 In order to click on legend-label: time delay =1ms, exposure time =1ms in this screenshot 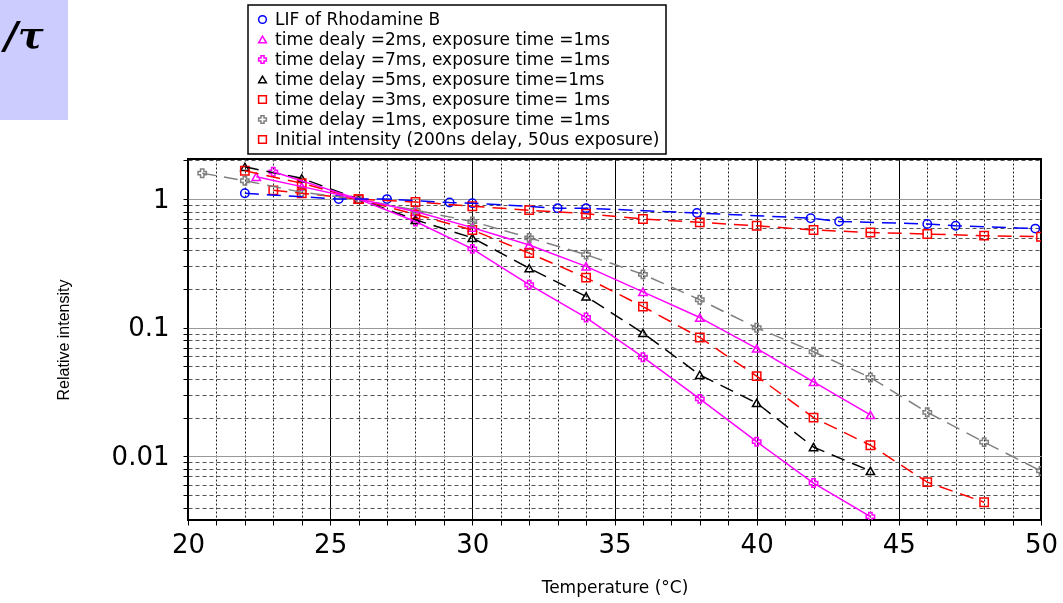, I will do `click(442, 118)`.